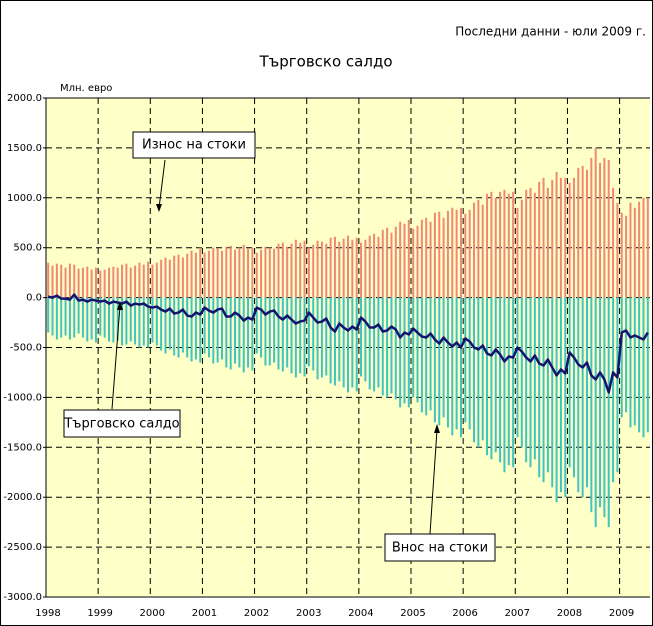 This screenshot has width=653, height=626. I want to click on x-tick-label: 2002, so click(256, 613).